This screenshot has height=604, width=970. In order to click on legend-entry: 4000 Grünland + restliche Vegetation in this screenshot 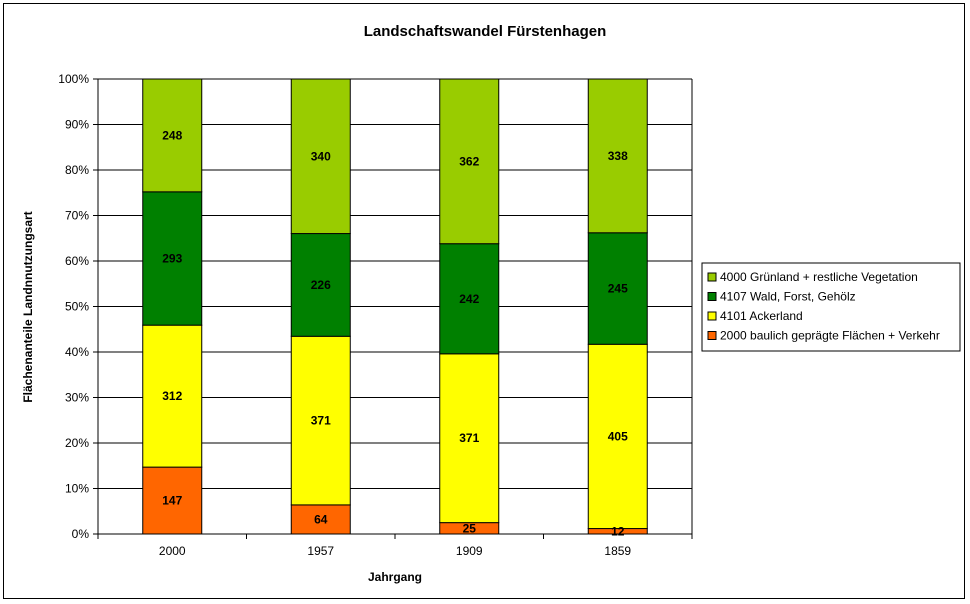, I will do `click(819, 277)`.